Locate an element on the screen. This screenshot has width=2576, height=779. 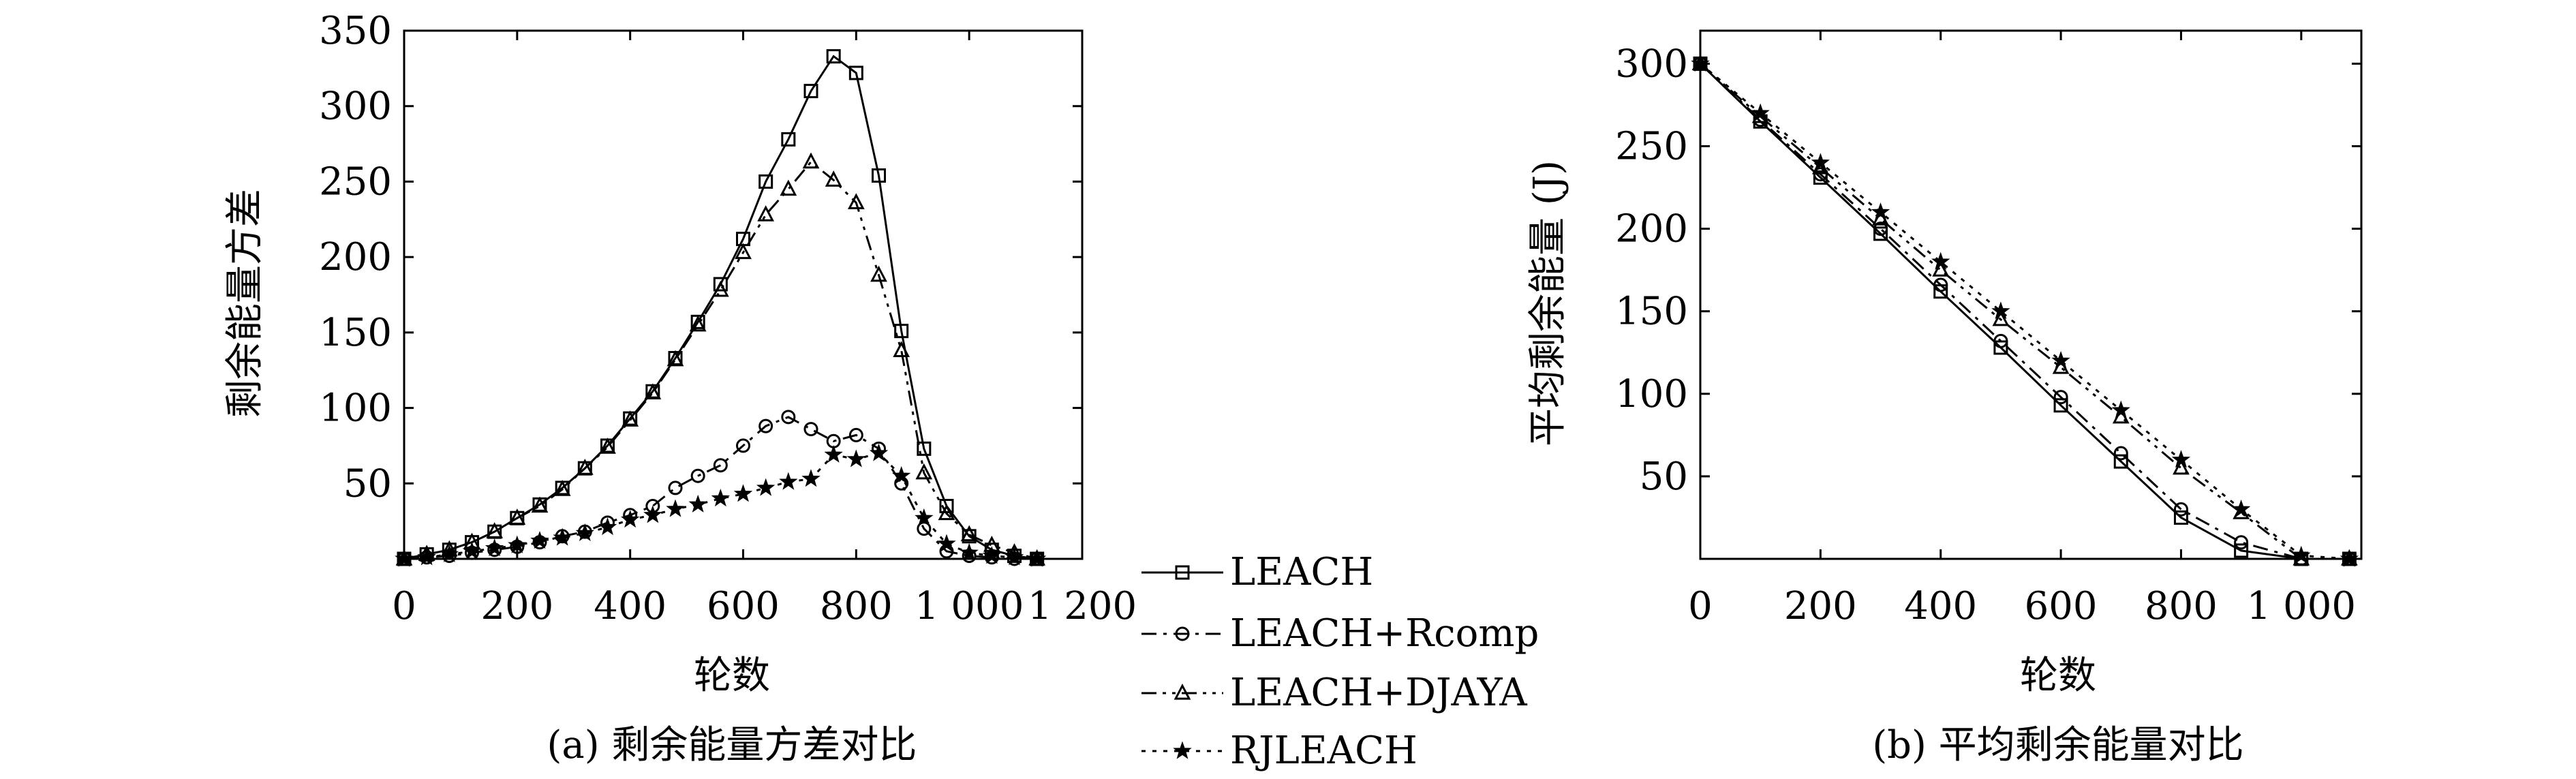
legend-item: RJLEACH is located at coordinates (1279, 751).